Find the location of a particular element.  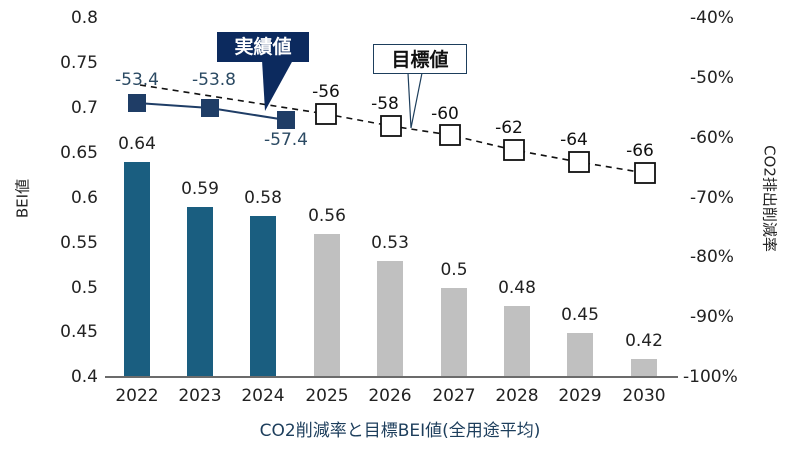

bar-label: 0.48 is located at coordinates (517, 288).